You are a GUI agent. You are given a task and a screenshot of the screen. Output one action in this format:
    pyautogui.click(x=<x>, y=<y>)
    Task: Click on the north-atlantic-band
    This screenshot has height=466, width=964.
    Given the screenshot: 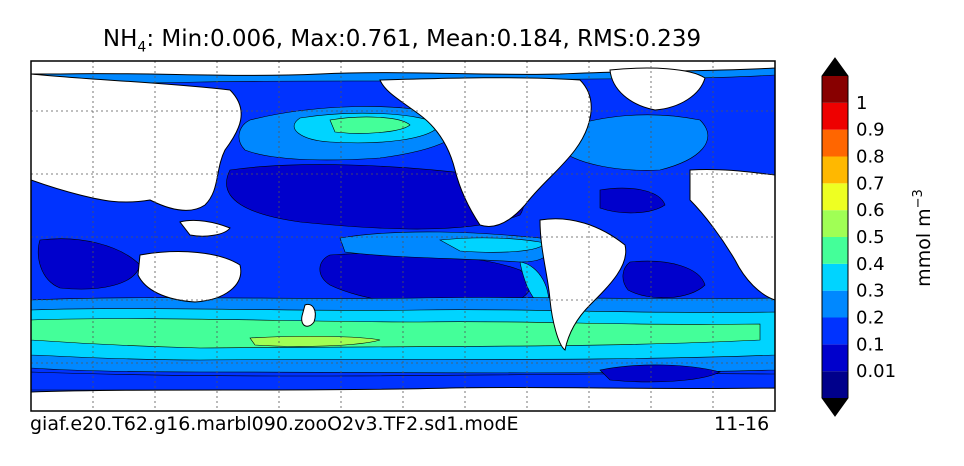 What is the action you would take?
    pyautogui.click(x=634, y=142)
    